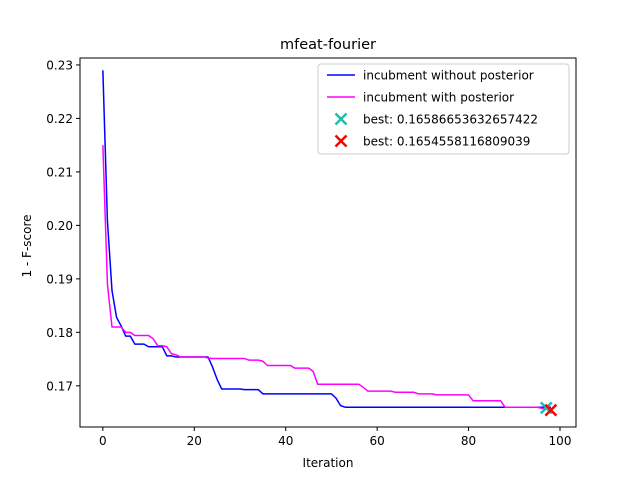  Describe the element at coordinates (103, 441) in the screenshot. I see `x-tick-label: 0` at that location.